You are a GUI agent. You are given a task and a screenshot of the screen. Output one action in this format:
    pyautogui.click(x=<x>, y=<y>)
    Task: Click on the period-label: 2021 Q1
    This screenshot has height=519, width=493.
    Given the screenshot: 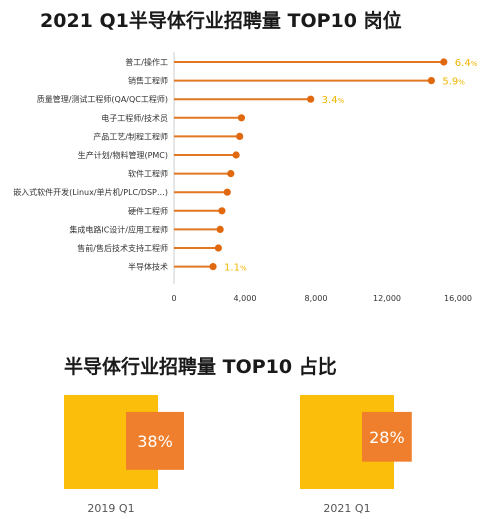 What is the action you would take?
    pyautogui.click(x=346, y=508)
    